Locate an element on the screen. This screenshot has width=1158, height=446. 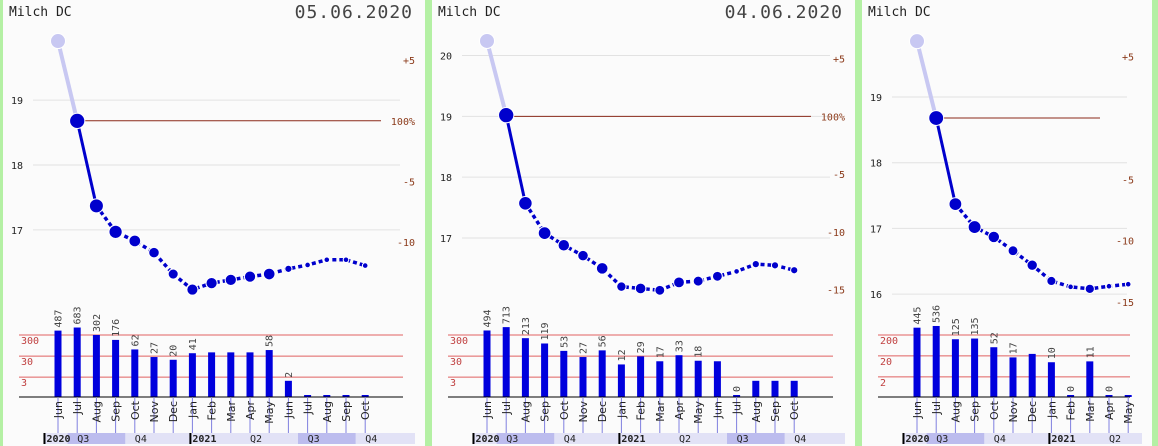
y-tick-label: 18 is located at coordinates (876, 164).